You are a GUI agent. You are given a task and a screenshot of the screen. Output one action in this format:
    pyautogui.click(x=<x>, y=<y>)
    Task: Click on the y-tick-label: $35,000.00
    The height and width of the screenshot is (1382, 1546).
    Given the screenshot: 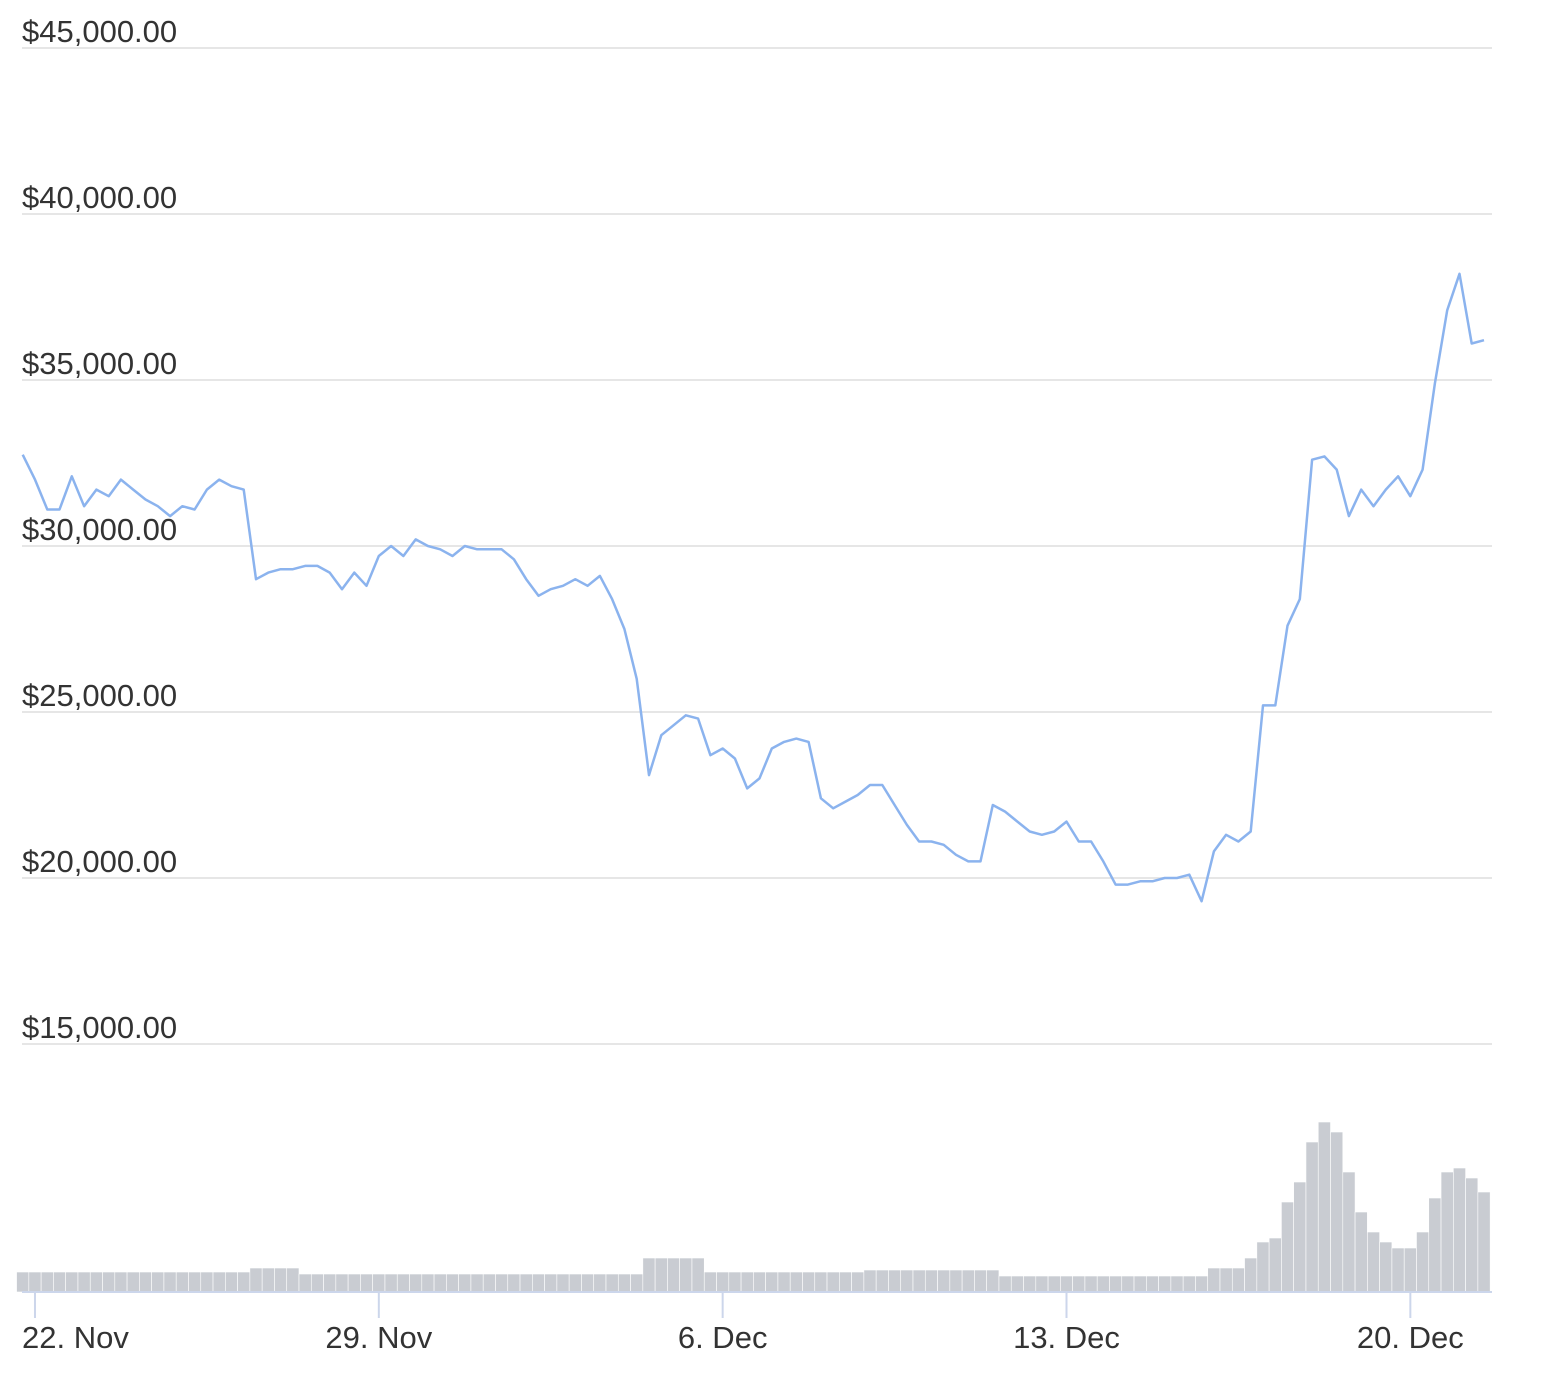 What is the action you would take?
    pyautogui.click(x=99, y=363)
    